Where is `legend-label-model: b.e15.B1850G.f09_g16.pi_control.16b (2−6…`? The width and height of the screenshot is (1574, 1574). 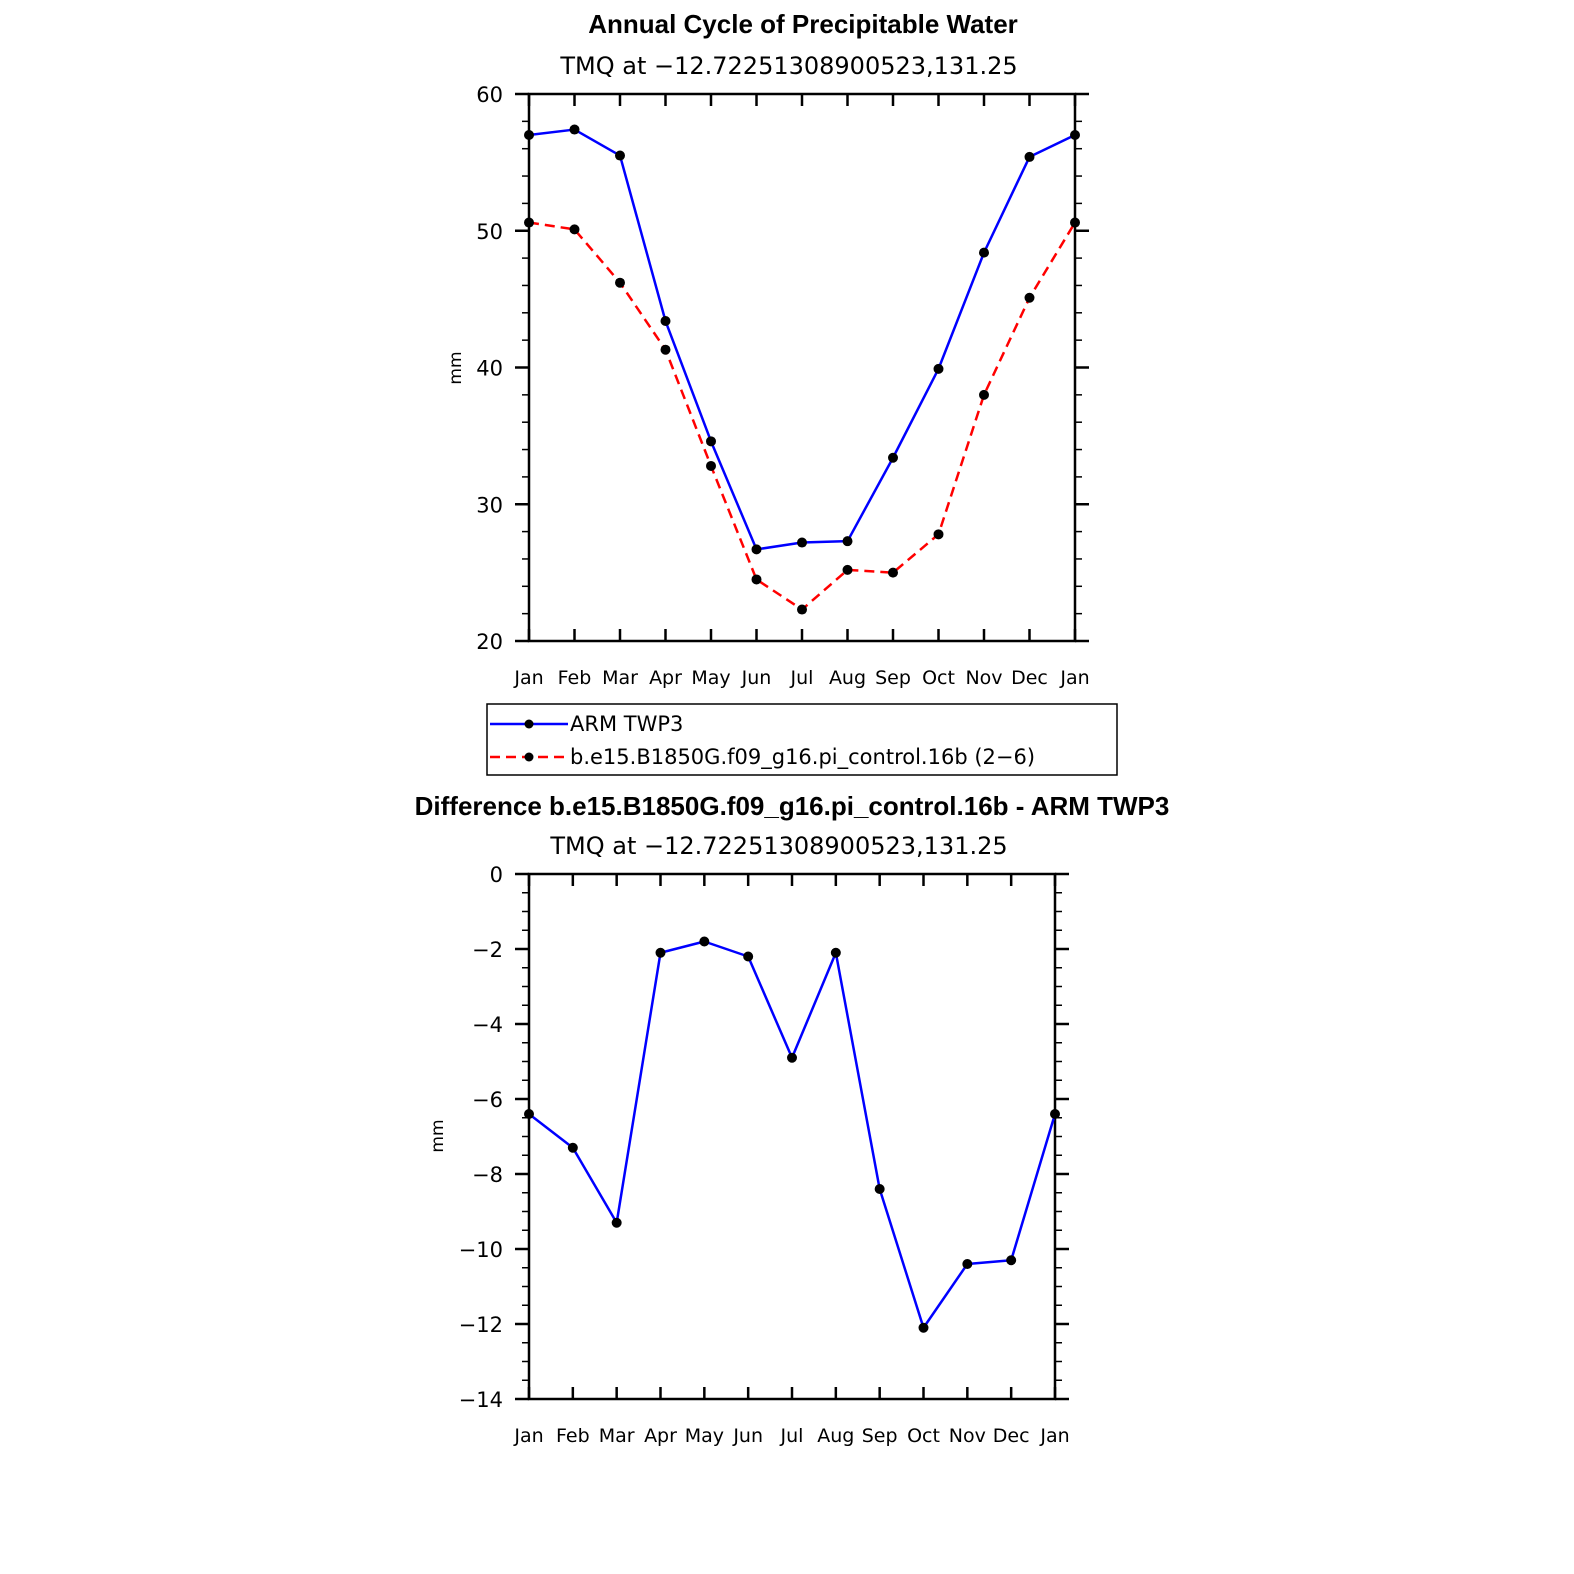
legend-label-model: b.e15.B1850G.f09_g16.pi_control.16b (2−6… is located at coordinates (802, 757).